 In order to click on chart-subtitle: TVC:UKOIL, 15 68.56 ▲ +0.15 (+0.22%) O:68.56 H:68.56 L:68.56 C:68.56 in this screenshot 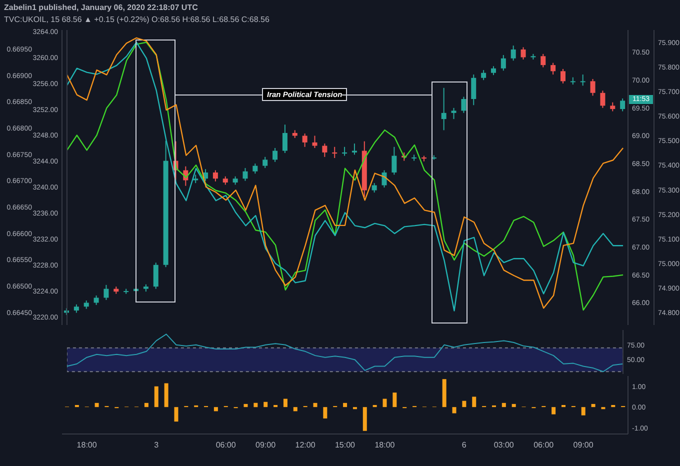, I will do `click(137, 20)`.